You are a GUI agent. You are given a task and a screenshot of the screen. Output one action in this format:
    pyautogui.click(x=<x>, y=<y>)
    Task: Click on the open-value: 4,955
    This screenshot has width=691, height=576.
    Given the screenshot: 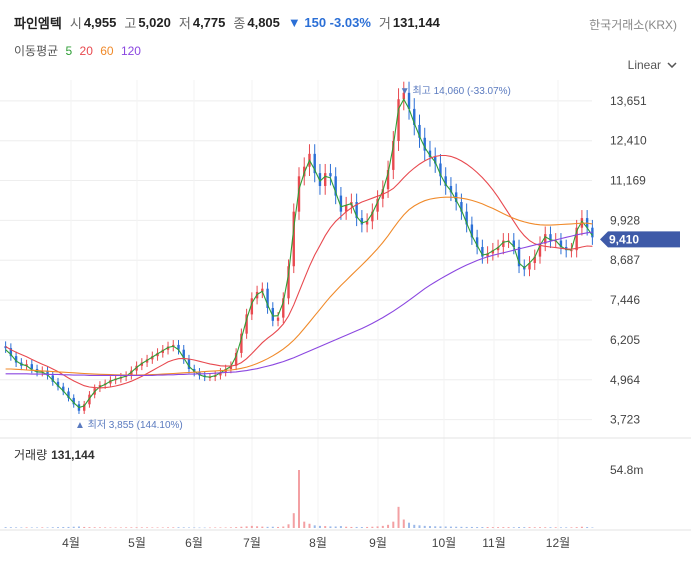 What is the action you would take?
    pyautogui.click(x=100, y=22)
    